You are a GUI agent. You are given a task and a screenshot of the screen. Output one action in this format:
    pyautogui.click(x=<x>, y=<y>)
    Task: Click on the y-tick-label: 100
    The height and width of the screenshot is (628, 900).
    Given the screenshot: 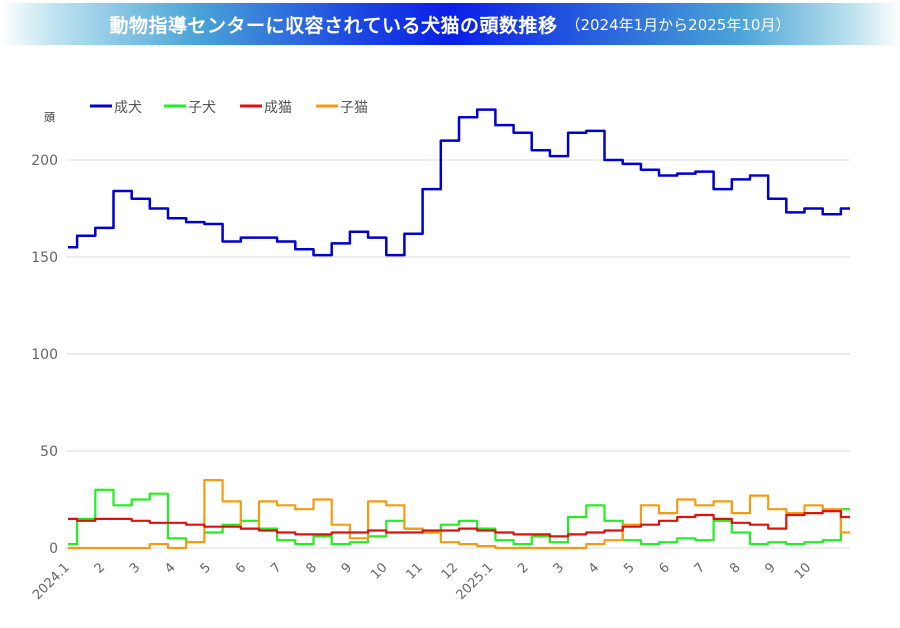 What is the action you would take?
    pyautogui.click(x=44, y=355)
    